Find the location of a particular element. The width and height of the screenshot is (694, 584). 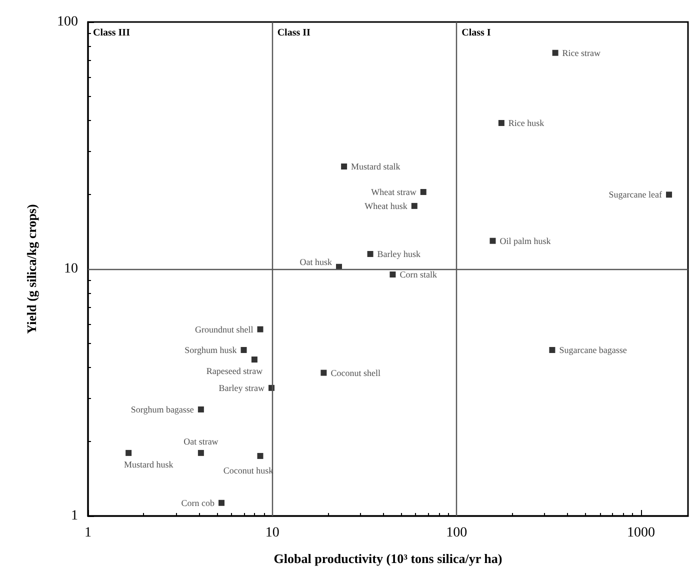

y-tick-label: 1 is located at coordinates (74, 516).